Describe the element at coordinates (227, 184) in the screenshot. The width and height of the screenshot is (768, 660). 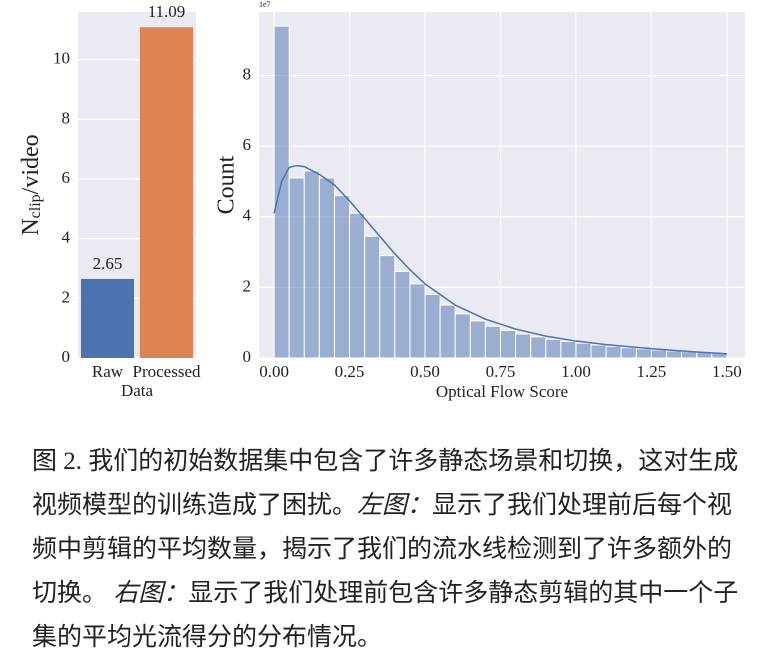
I see `y-axis-label: Count` at that location.